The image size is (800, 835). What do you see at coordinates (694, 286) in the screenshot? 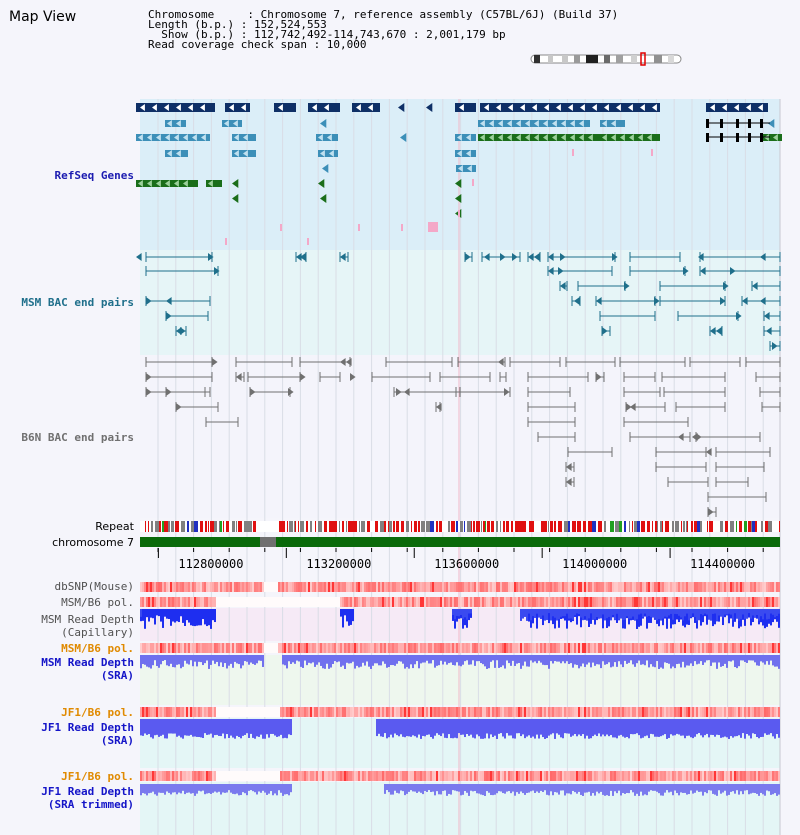
I see `msm-bac-pair` at bounding box center [694, 286].